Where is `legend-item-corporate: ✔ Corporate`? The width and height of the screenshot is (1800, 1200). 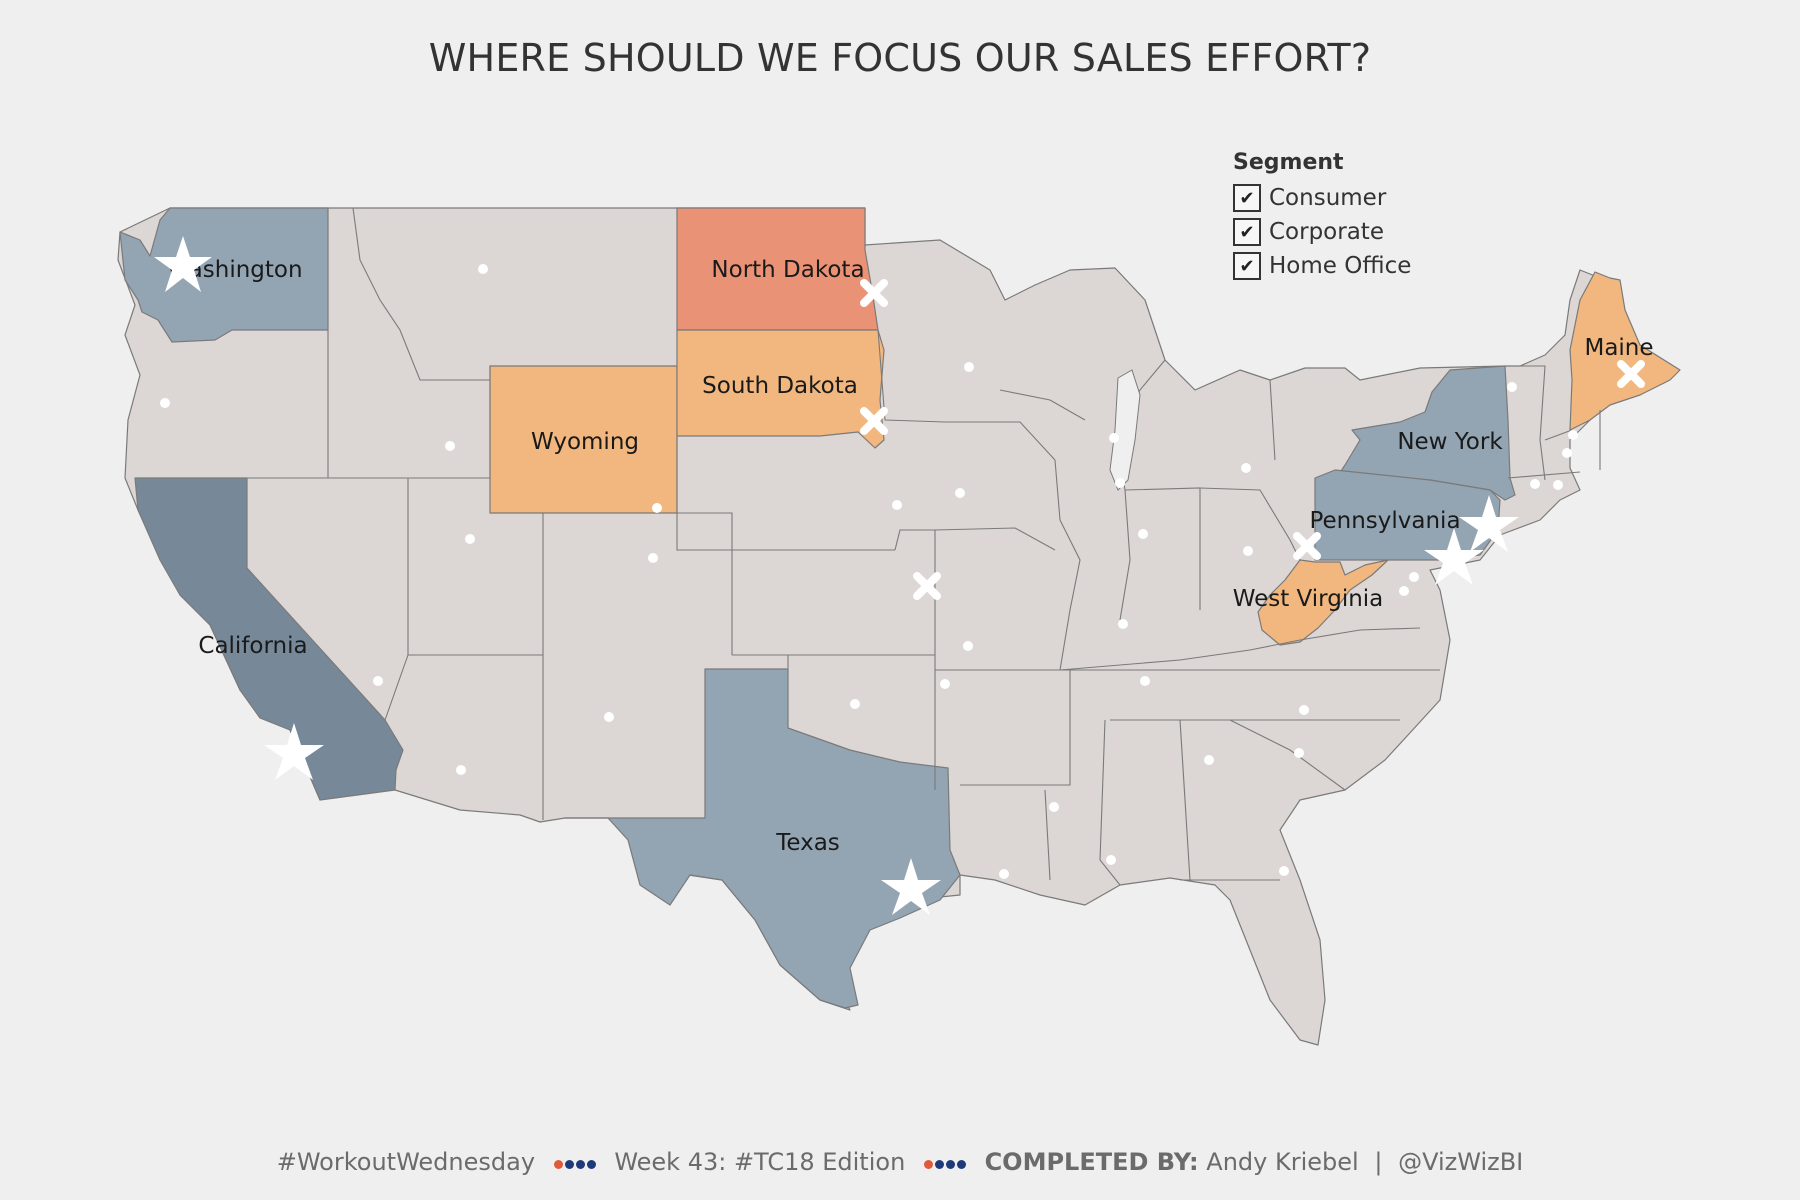
legend-item-corporate: ✔ Corporate is located at coordinates (1322, 232).